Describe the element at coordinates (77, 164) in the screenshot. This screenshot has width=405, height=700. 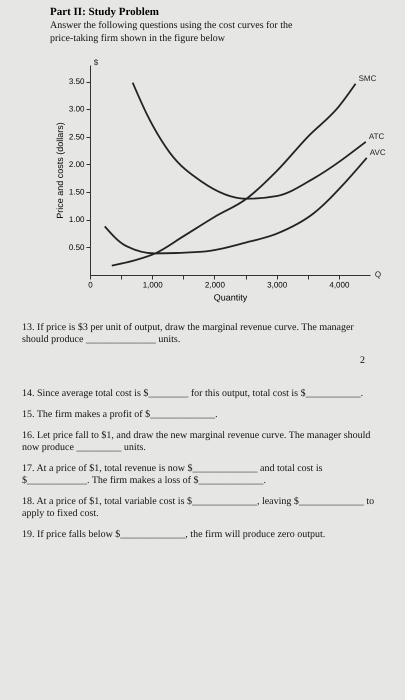
I see `y-tick-label: 2.00` at that location.